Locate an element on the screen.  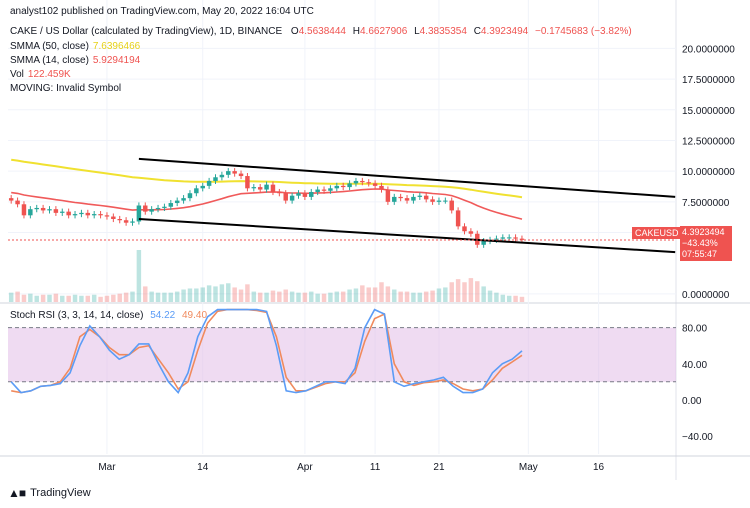
time-tick-label: 21 is located at coordinates (439, 467).